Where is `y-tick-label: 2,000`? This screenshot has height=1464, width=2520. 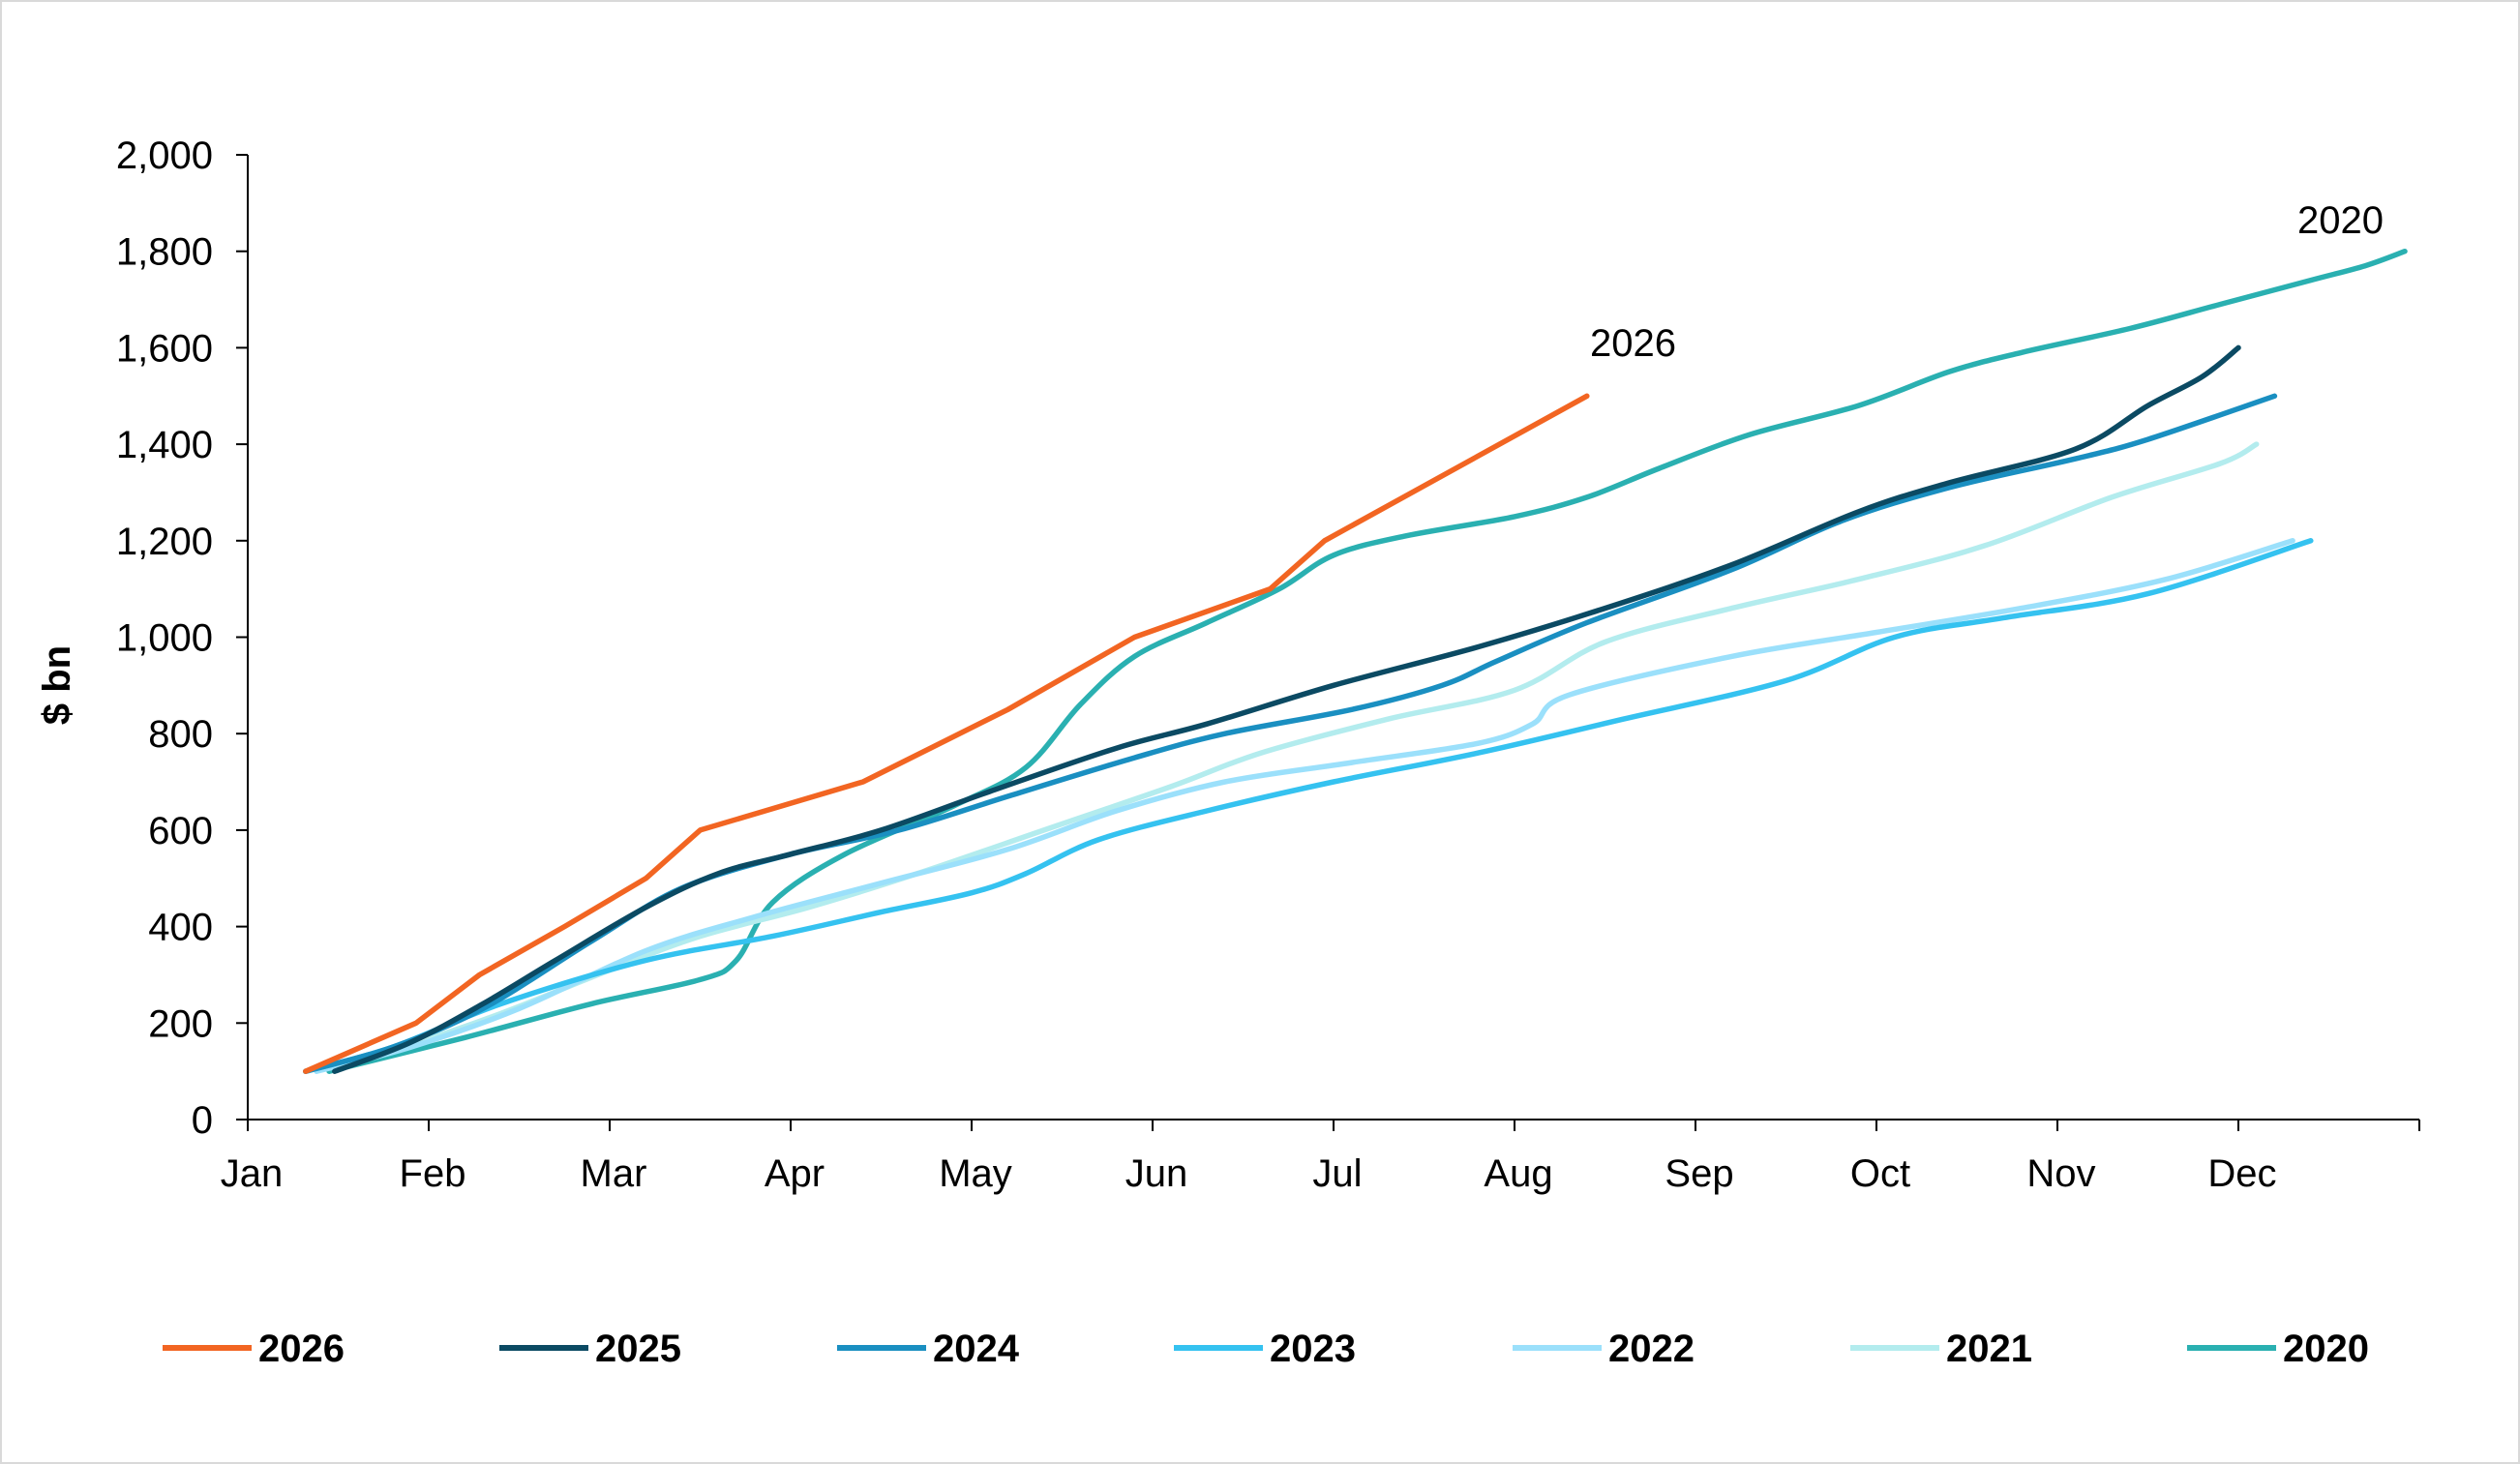
y-tick-label: 2,000 is located at coordinates (165, 155).